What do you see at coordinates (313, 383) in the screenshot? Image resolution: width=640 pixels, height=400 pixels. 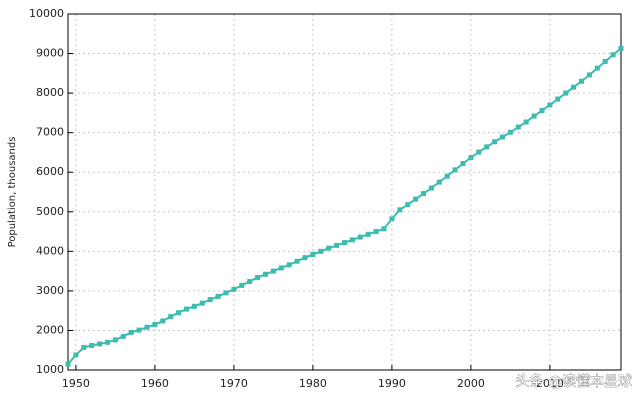 I see `x-tick-label: 1980` at bounding box center [313, 383].